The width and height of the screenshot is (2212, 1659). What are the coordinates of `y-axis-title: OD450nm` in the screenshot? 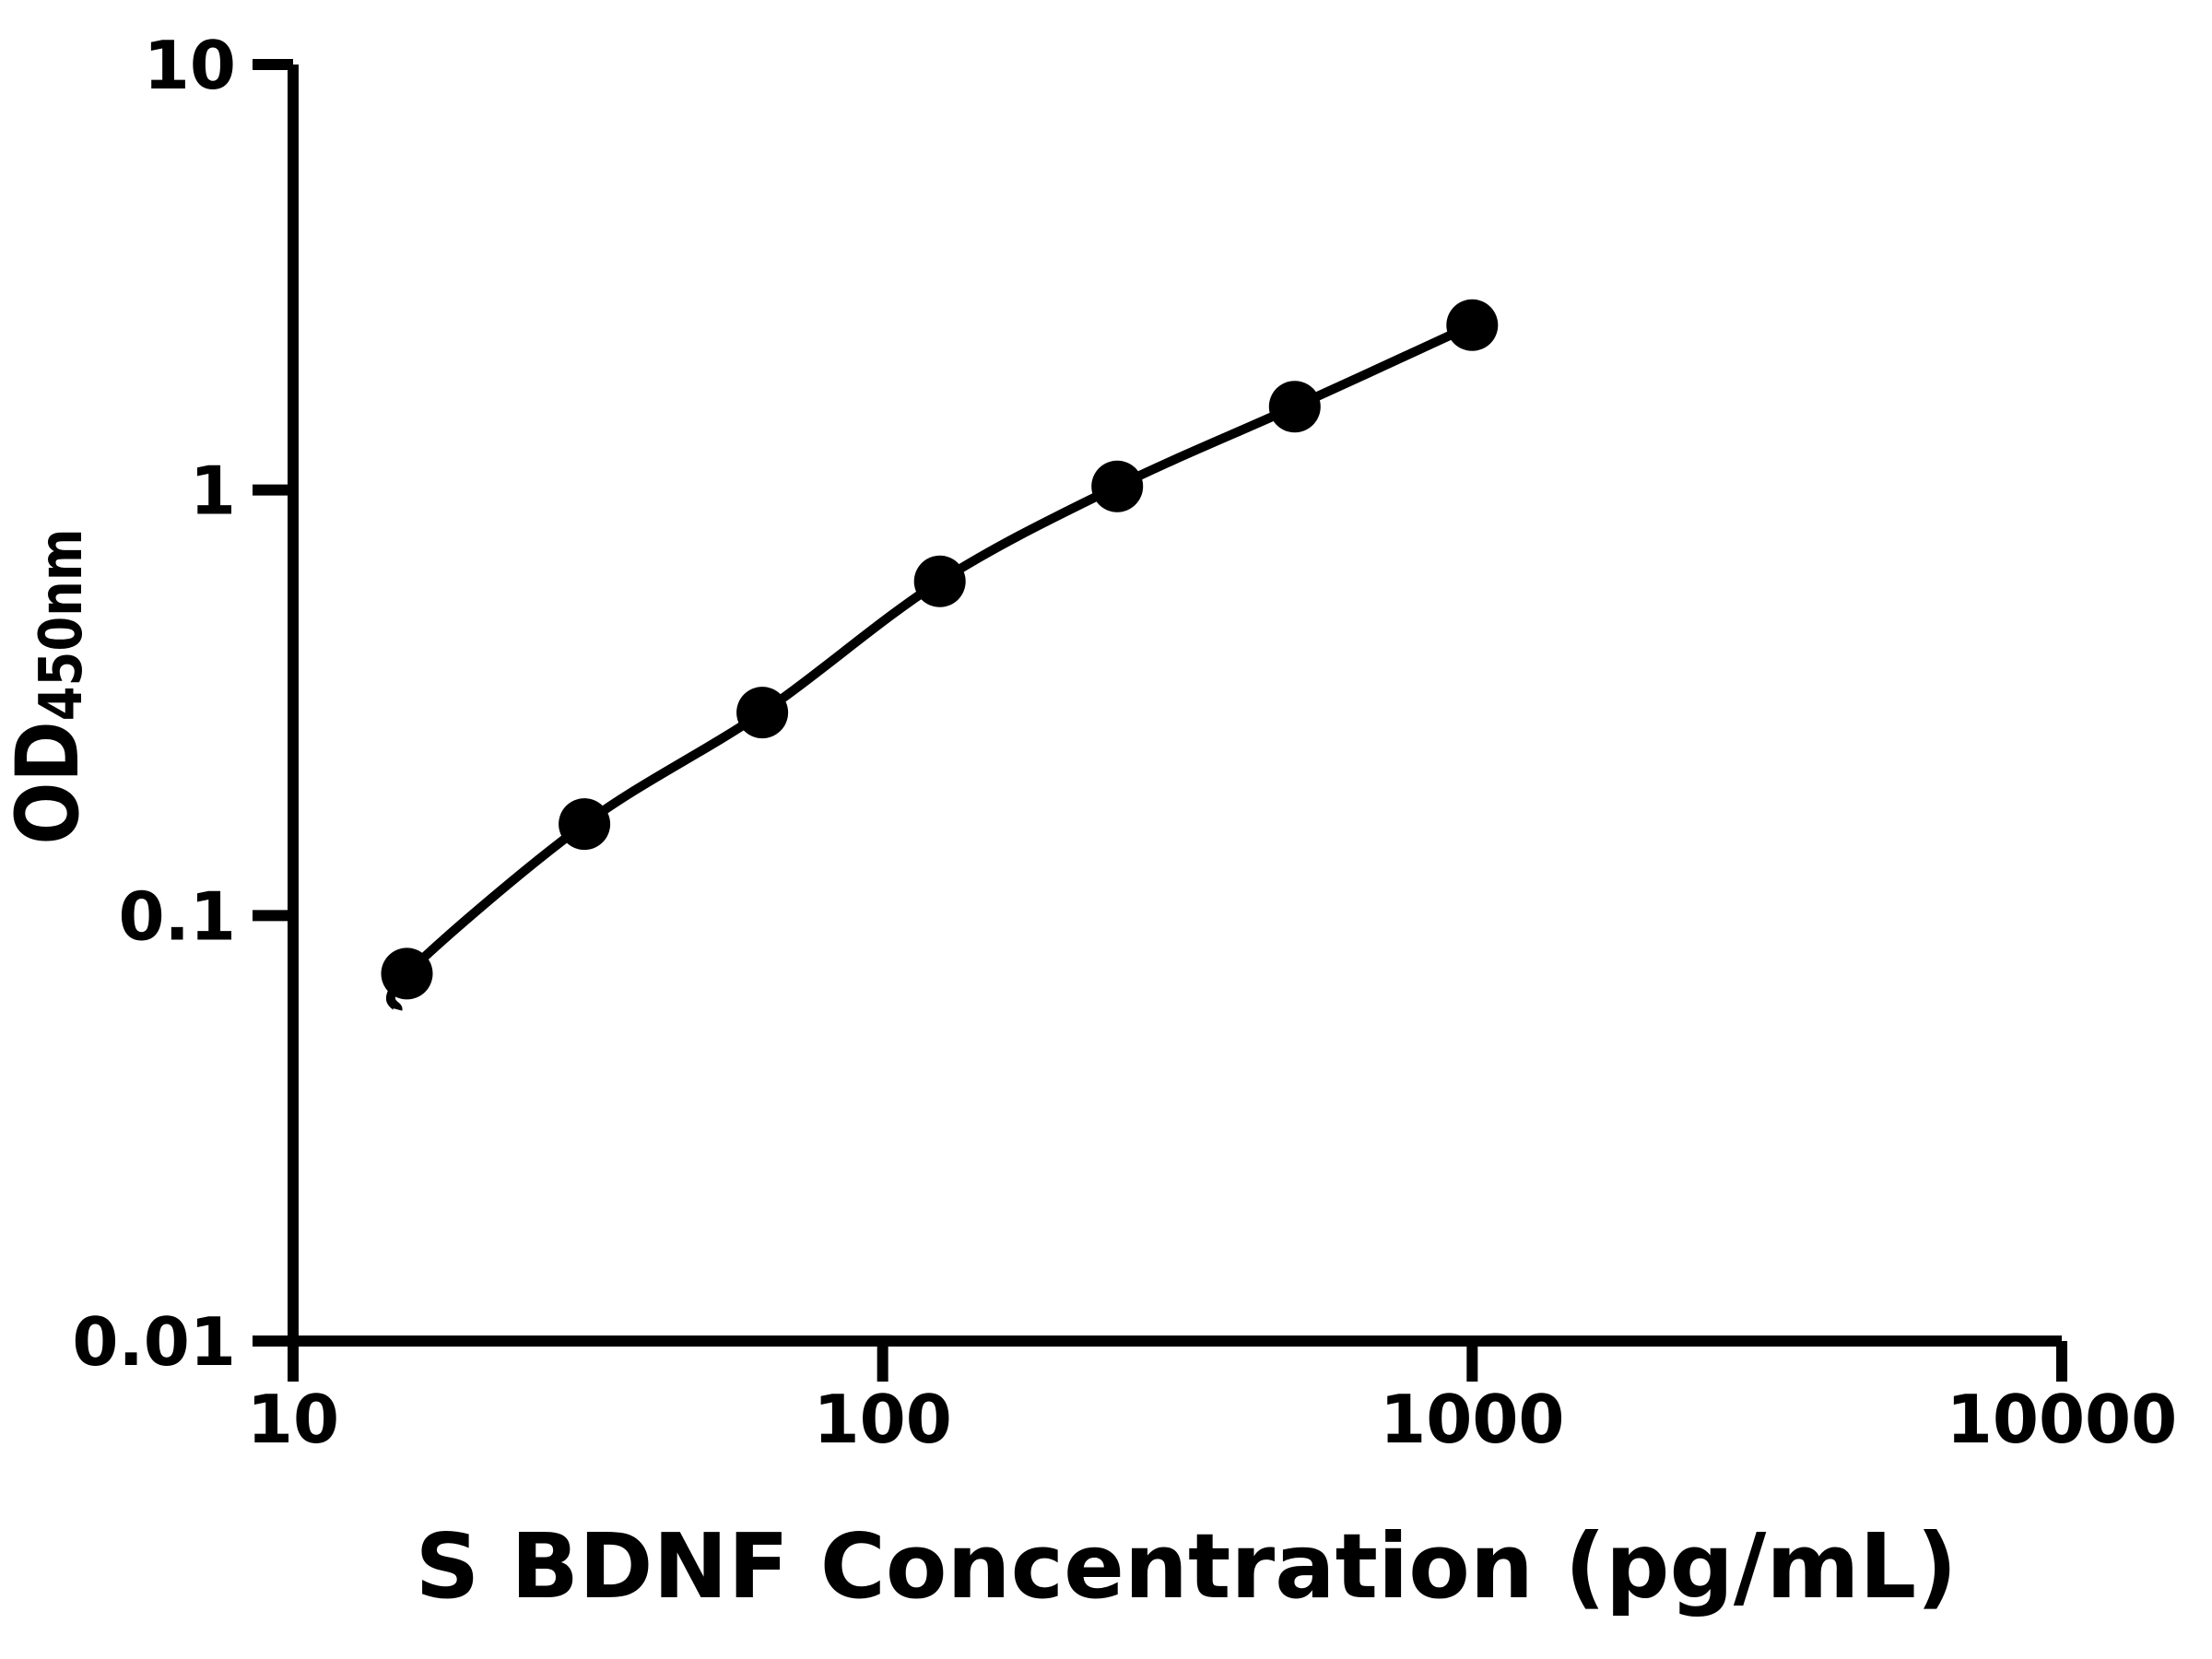 It's located at (49, 686).